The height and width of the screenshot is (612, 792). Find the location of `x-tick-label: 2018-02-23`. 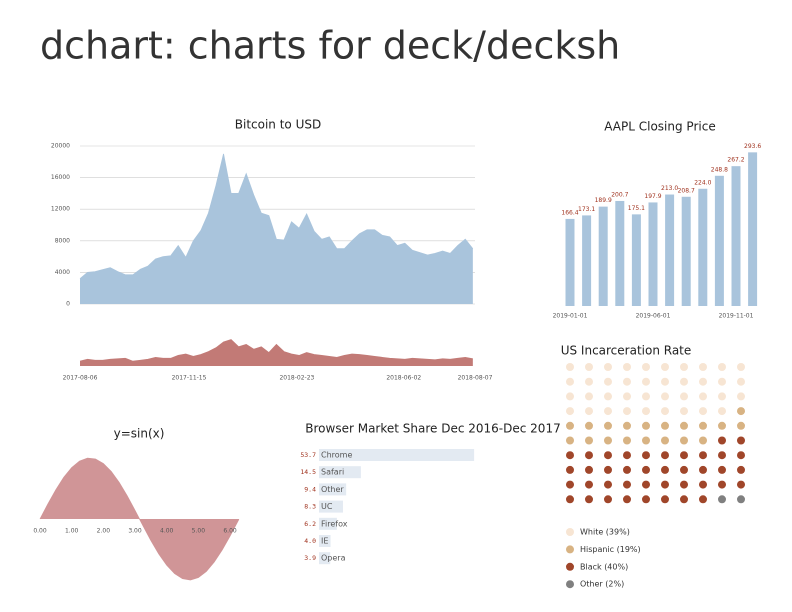

x-tick-label: 2018-02-23 is located at coordinates (296, 378).